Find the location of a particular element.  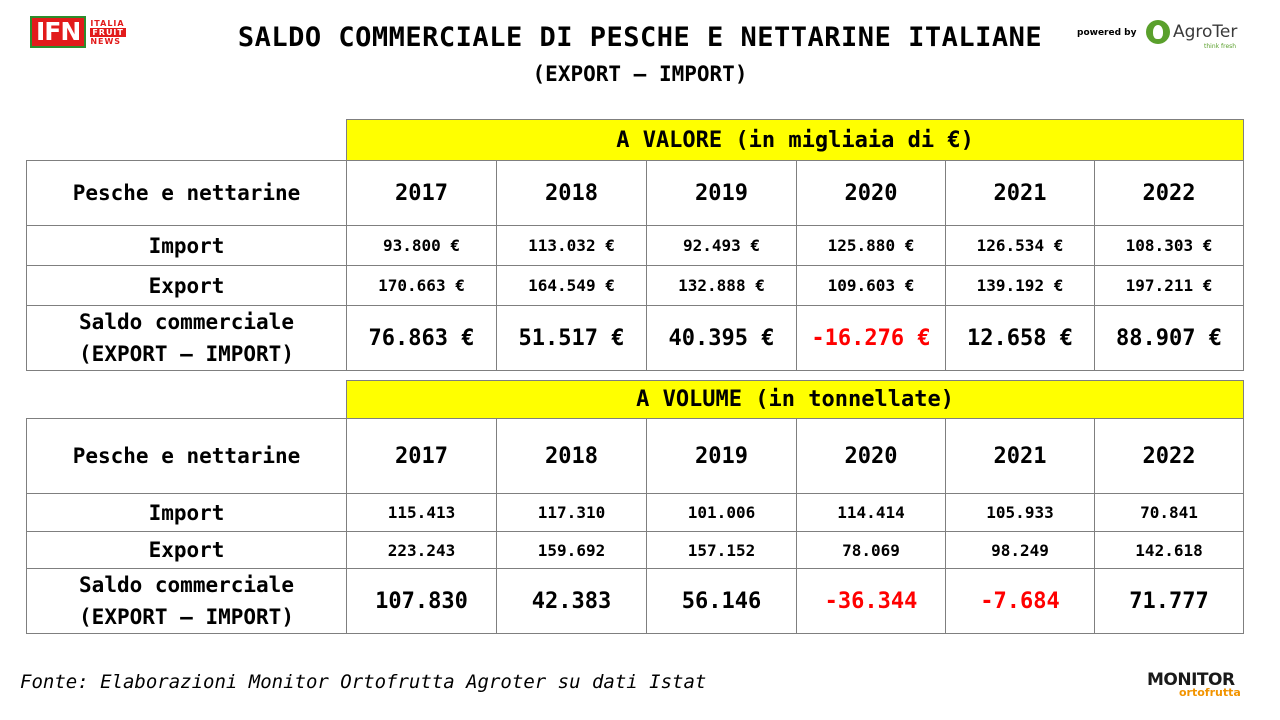

import-value: 115.413 is located at coordinates (421, 512).